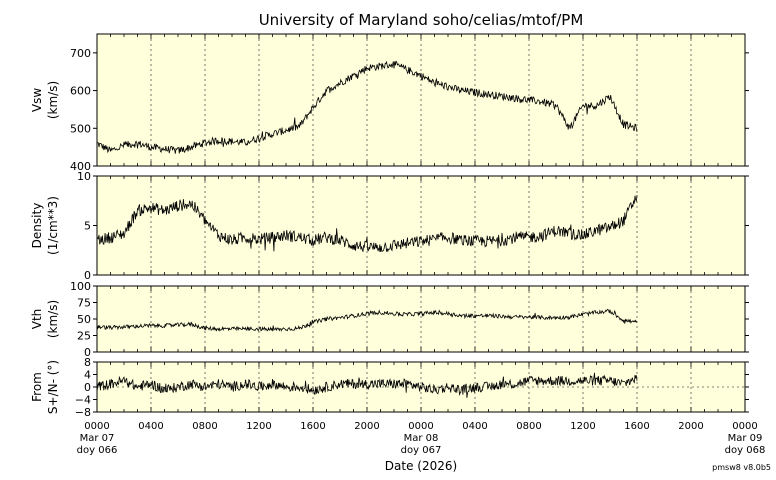 This screenshot has height=480, width=776. What do you see at coordinates (37, 387) in the screenshot?
I see `y-axis-label: From` at bounding box center [37, 387].